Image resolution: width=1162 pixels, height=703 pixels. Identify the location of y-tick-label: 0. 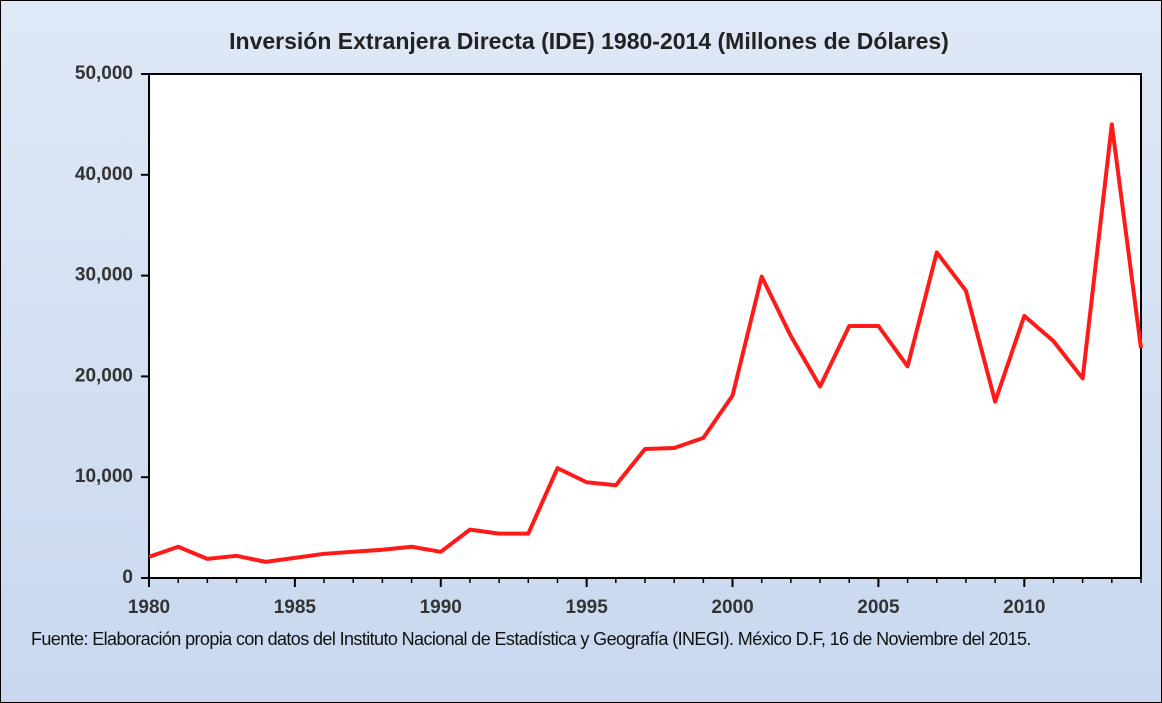
(127, 577).